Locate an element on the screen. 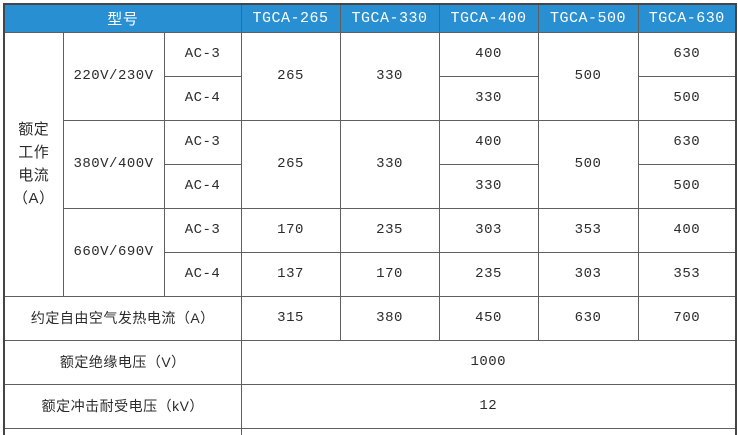  value-cell: 1000 is located at coordinates (488, 362).